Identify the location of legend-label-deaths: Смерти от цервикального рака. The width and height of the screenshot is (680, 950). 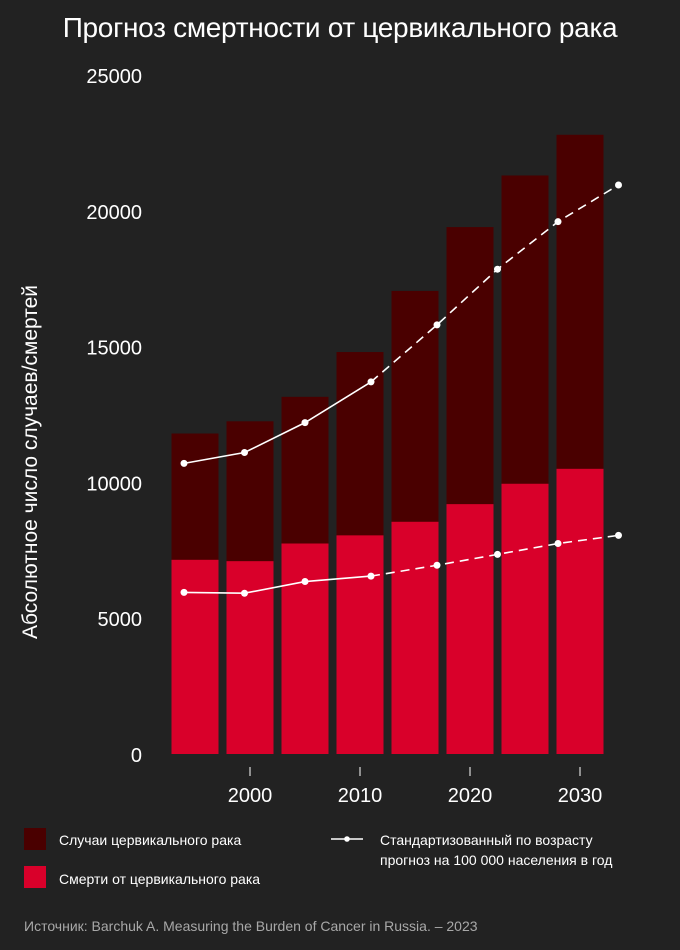
(159, 879).